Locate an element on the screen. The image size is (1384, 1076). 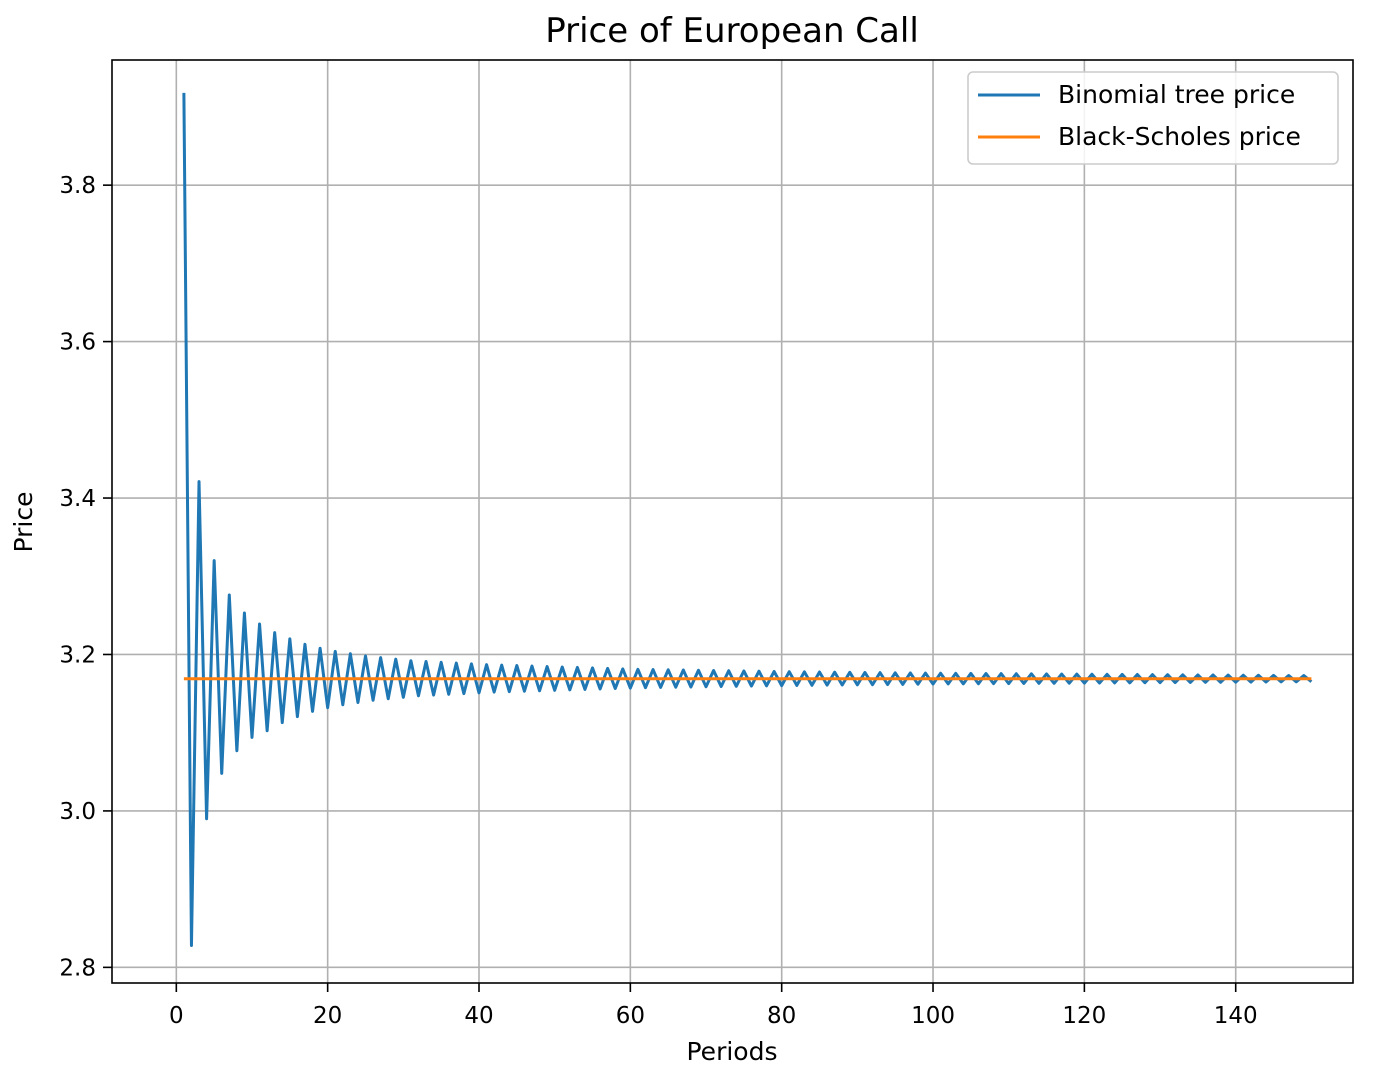
x-tick-label: 100 is located at coordinates (933, 1016).